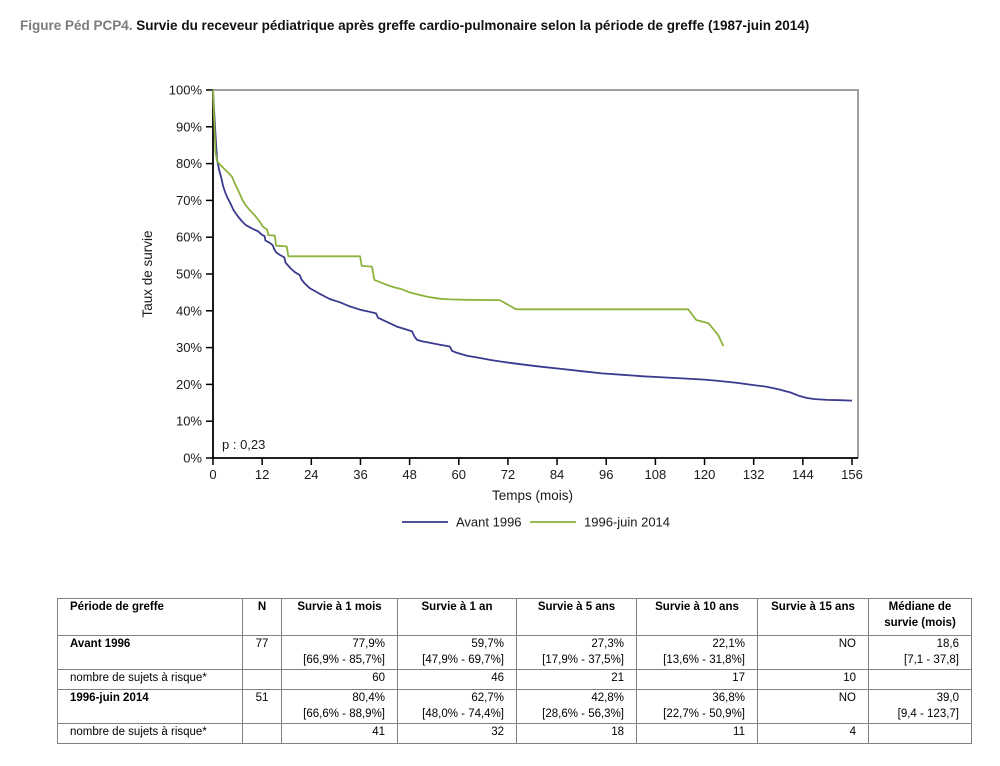  What do you see at coordinates (344, 659) in the screenshot?
I see `cell-ci: [66,9% - 85,7%]` at bounding box center [344, 659].